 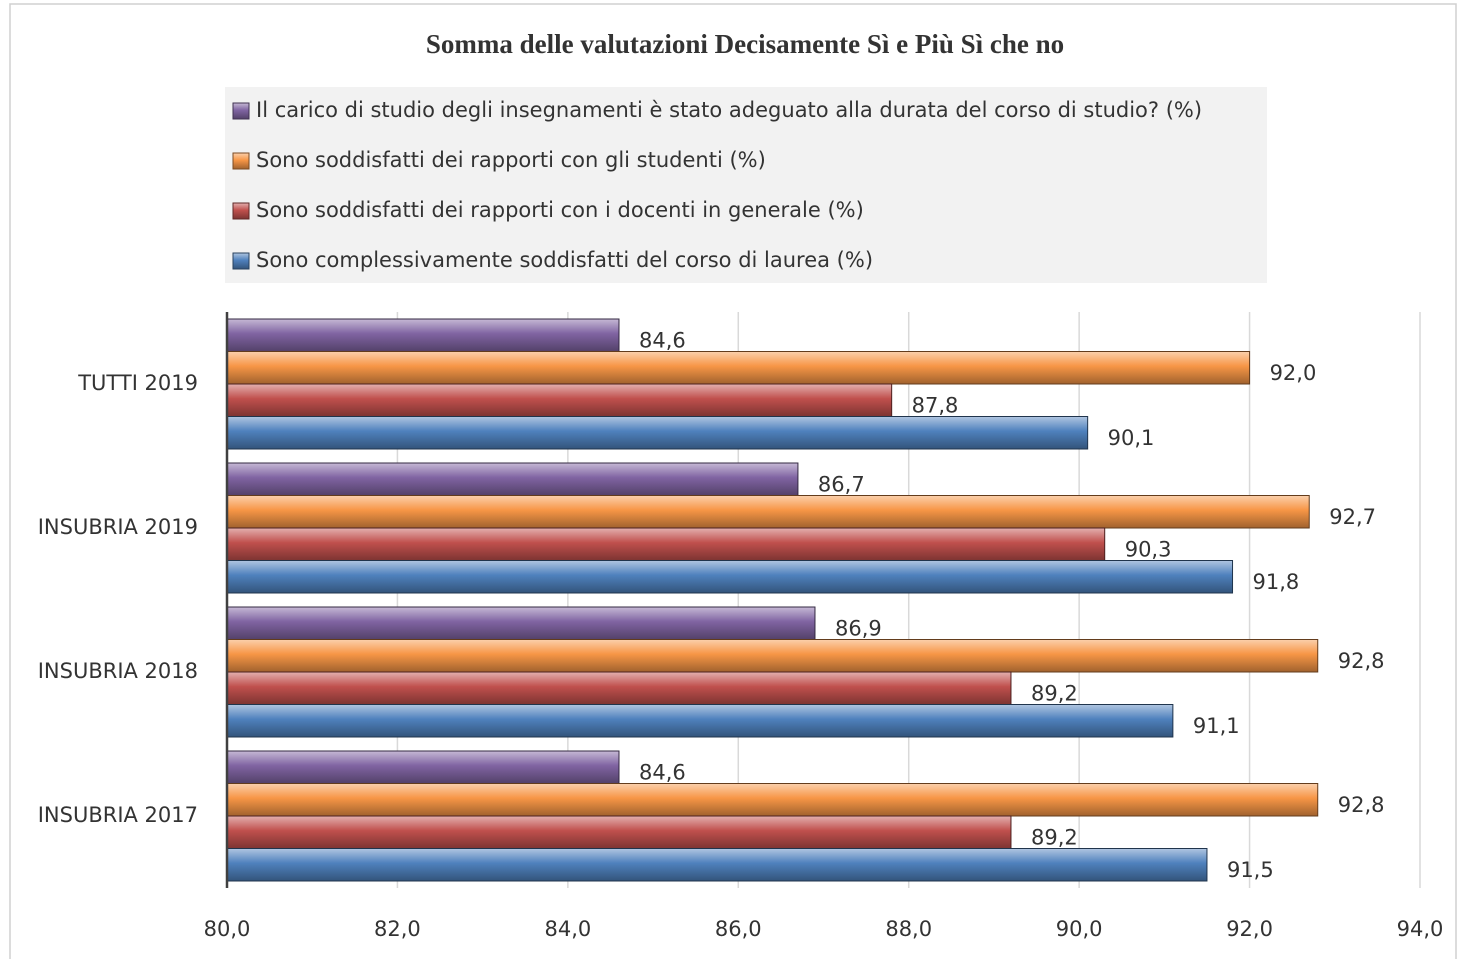 I want to click on value-label: 90,1, so click(x=1131, y=438).